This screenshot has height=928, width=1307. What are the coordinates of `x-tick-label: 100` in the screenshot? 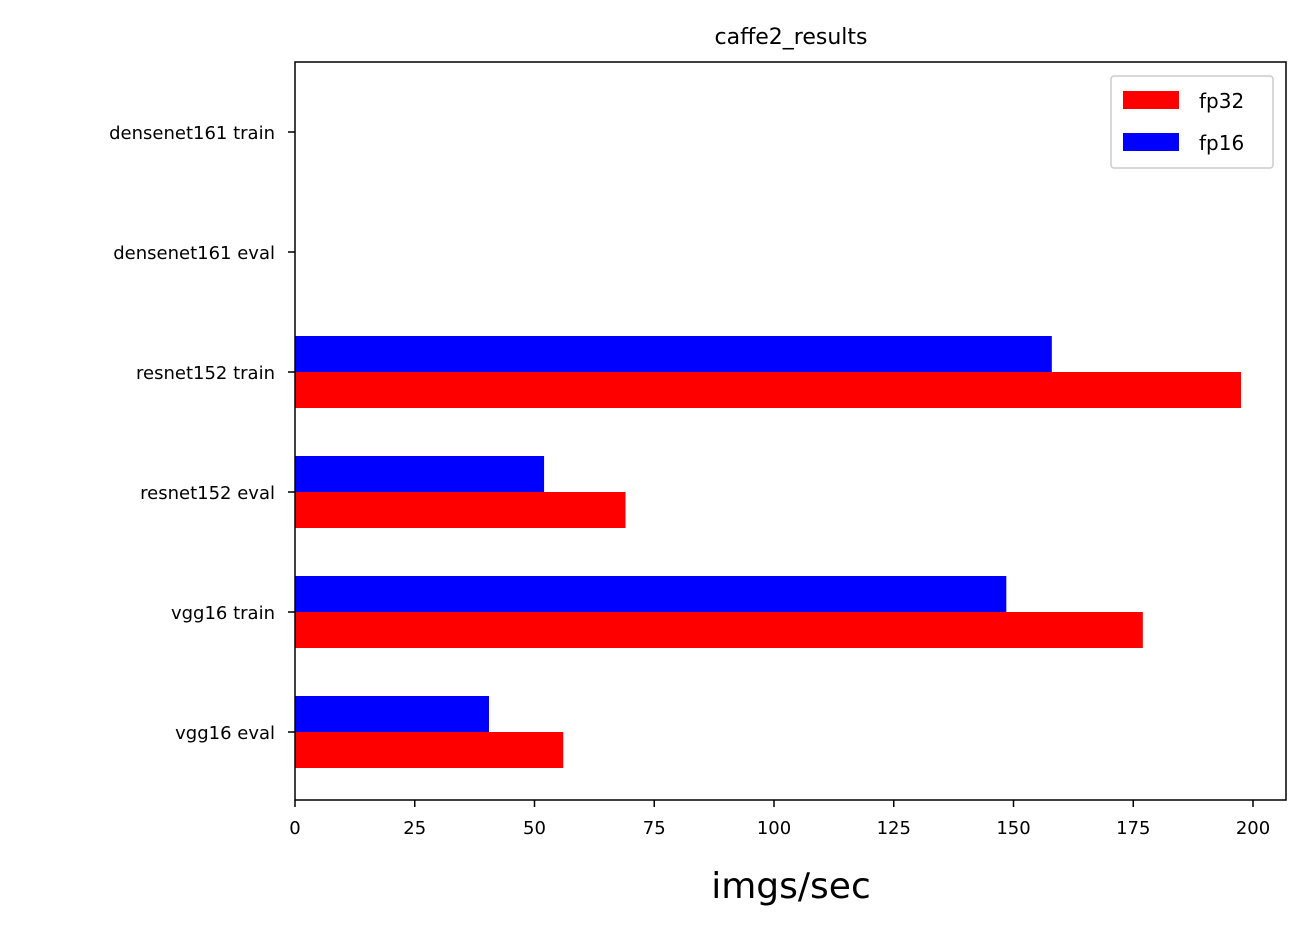 It's located at (774, 828).